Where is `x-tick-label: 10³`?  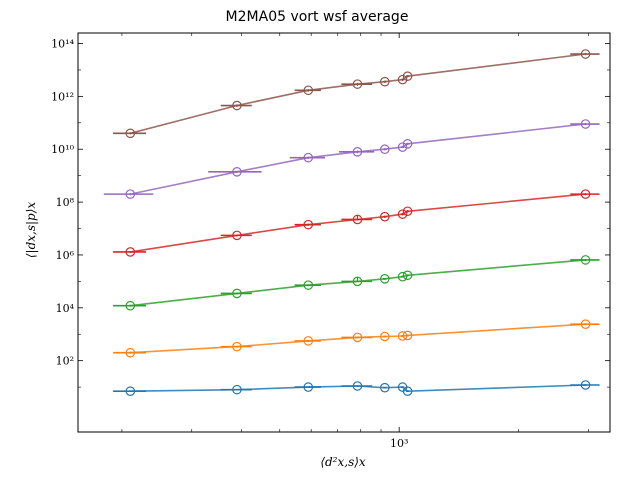
x-tick-label: 10³ is located at coordinates (399, 443).